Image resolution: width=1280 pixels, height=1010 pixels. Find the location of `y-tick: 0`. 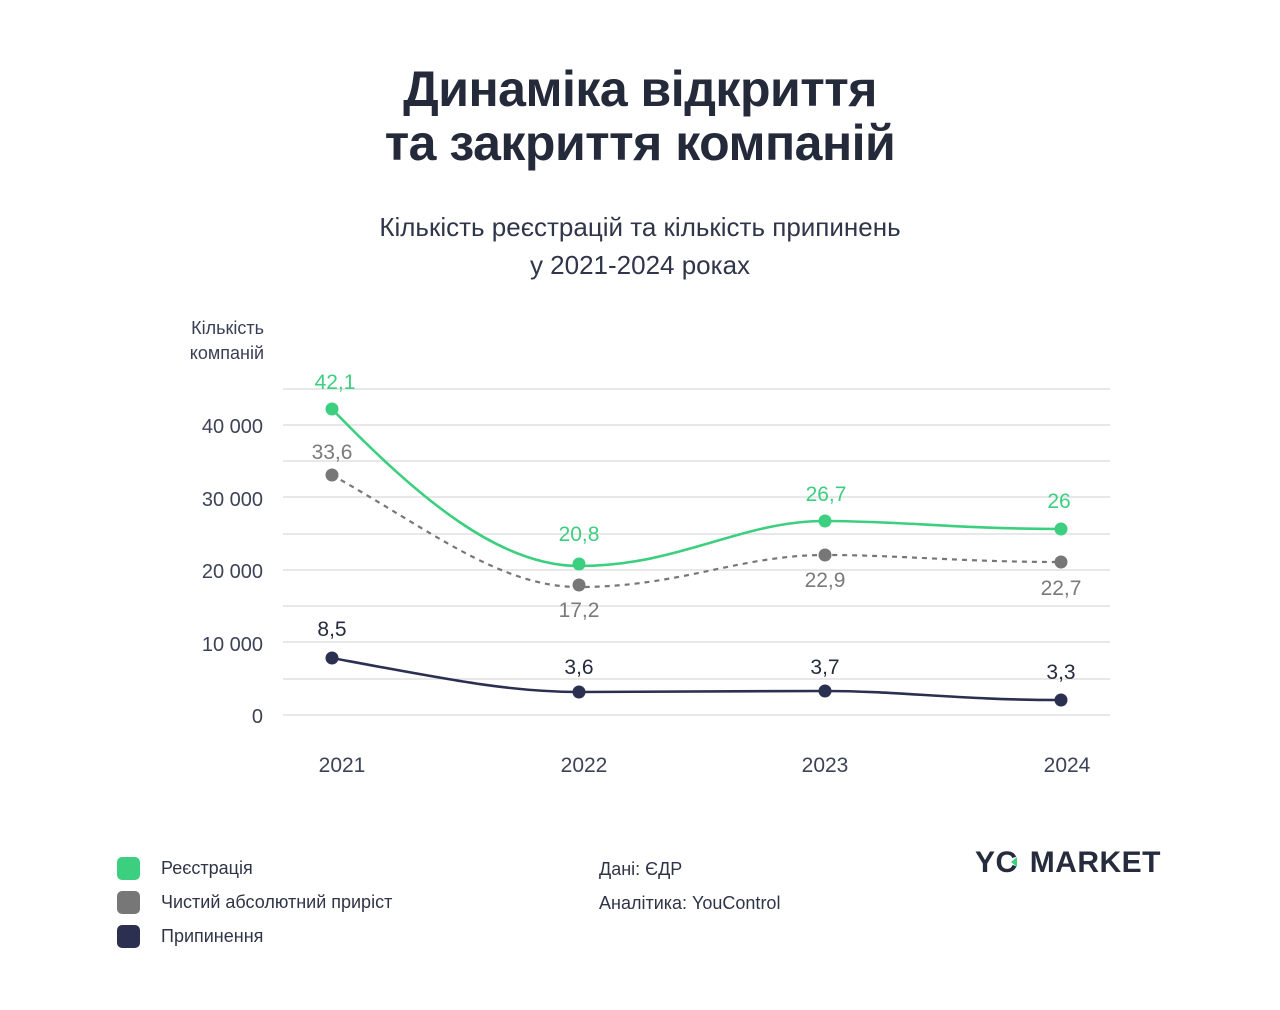

y-tick: 0 is located at coordinates (257, 717).